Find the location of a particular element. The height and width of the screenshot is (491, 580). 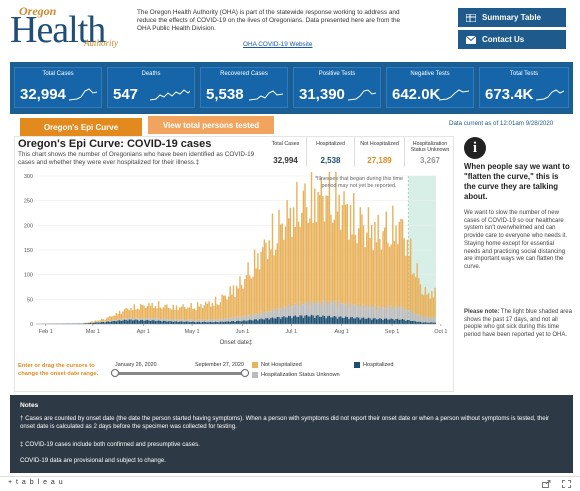

info-note-label: Please note: is located at coordinates (482, 312).